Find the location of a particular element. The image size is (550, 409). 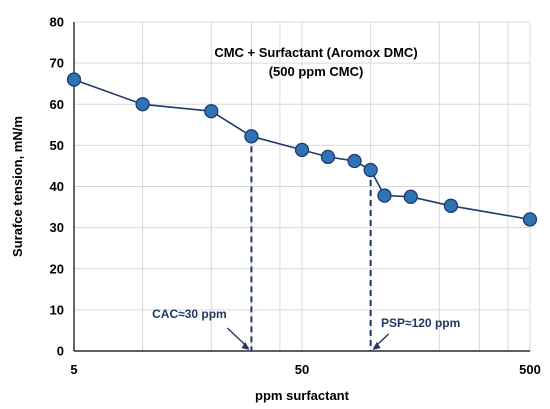

x-tick-labels: 5 50 500 is located at coordinates (305, 369).